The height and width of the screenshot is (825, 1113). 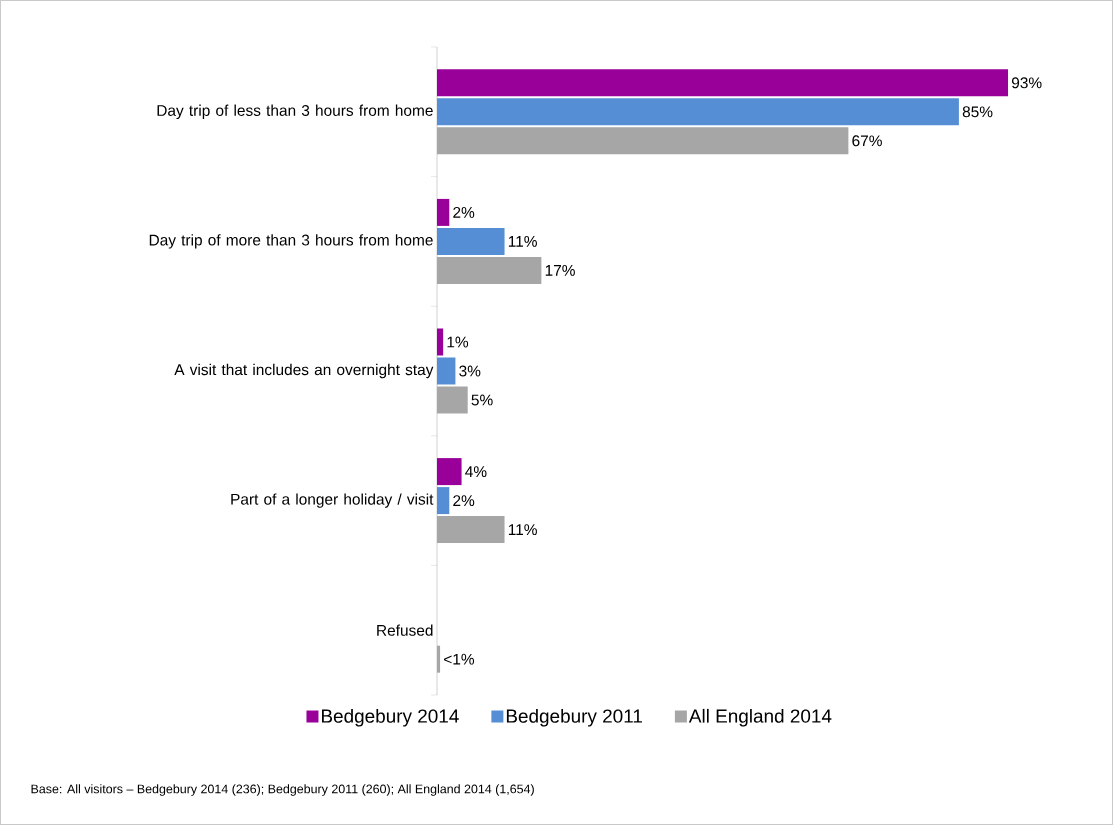 I want to click on data-label: 93%, so click(x=1026, y=83).